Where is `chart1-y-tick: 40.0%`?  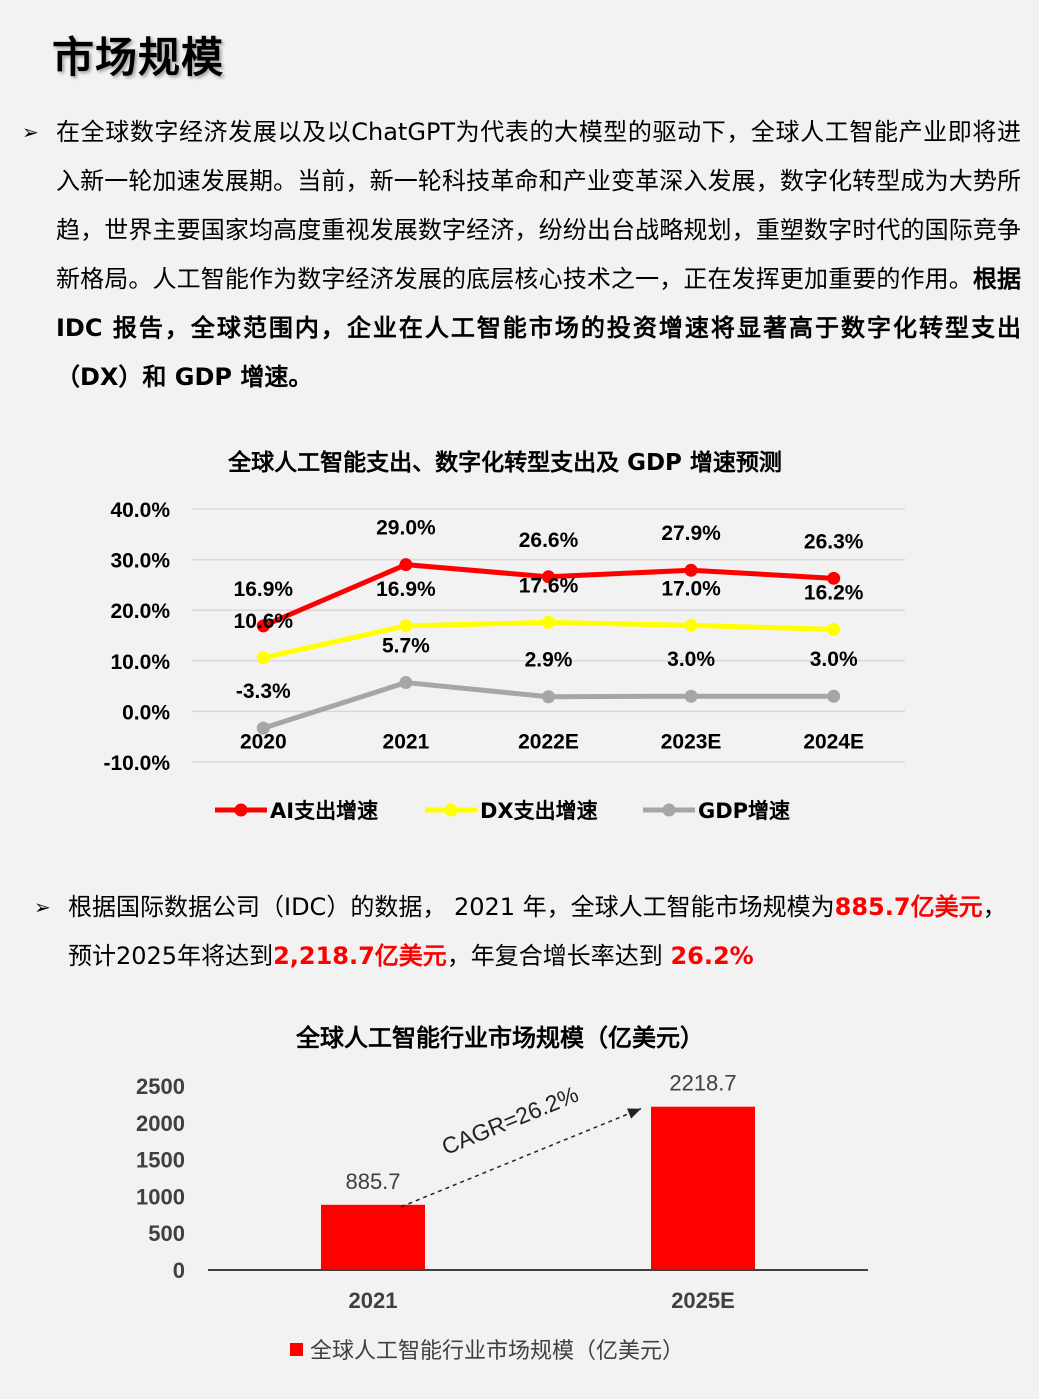
chart1-y-tick: 40.0% is located at coordinates (140, 510).